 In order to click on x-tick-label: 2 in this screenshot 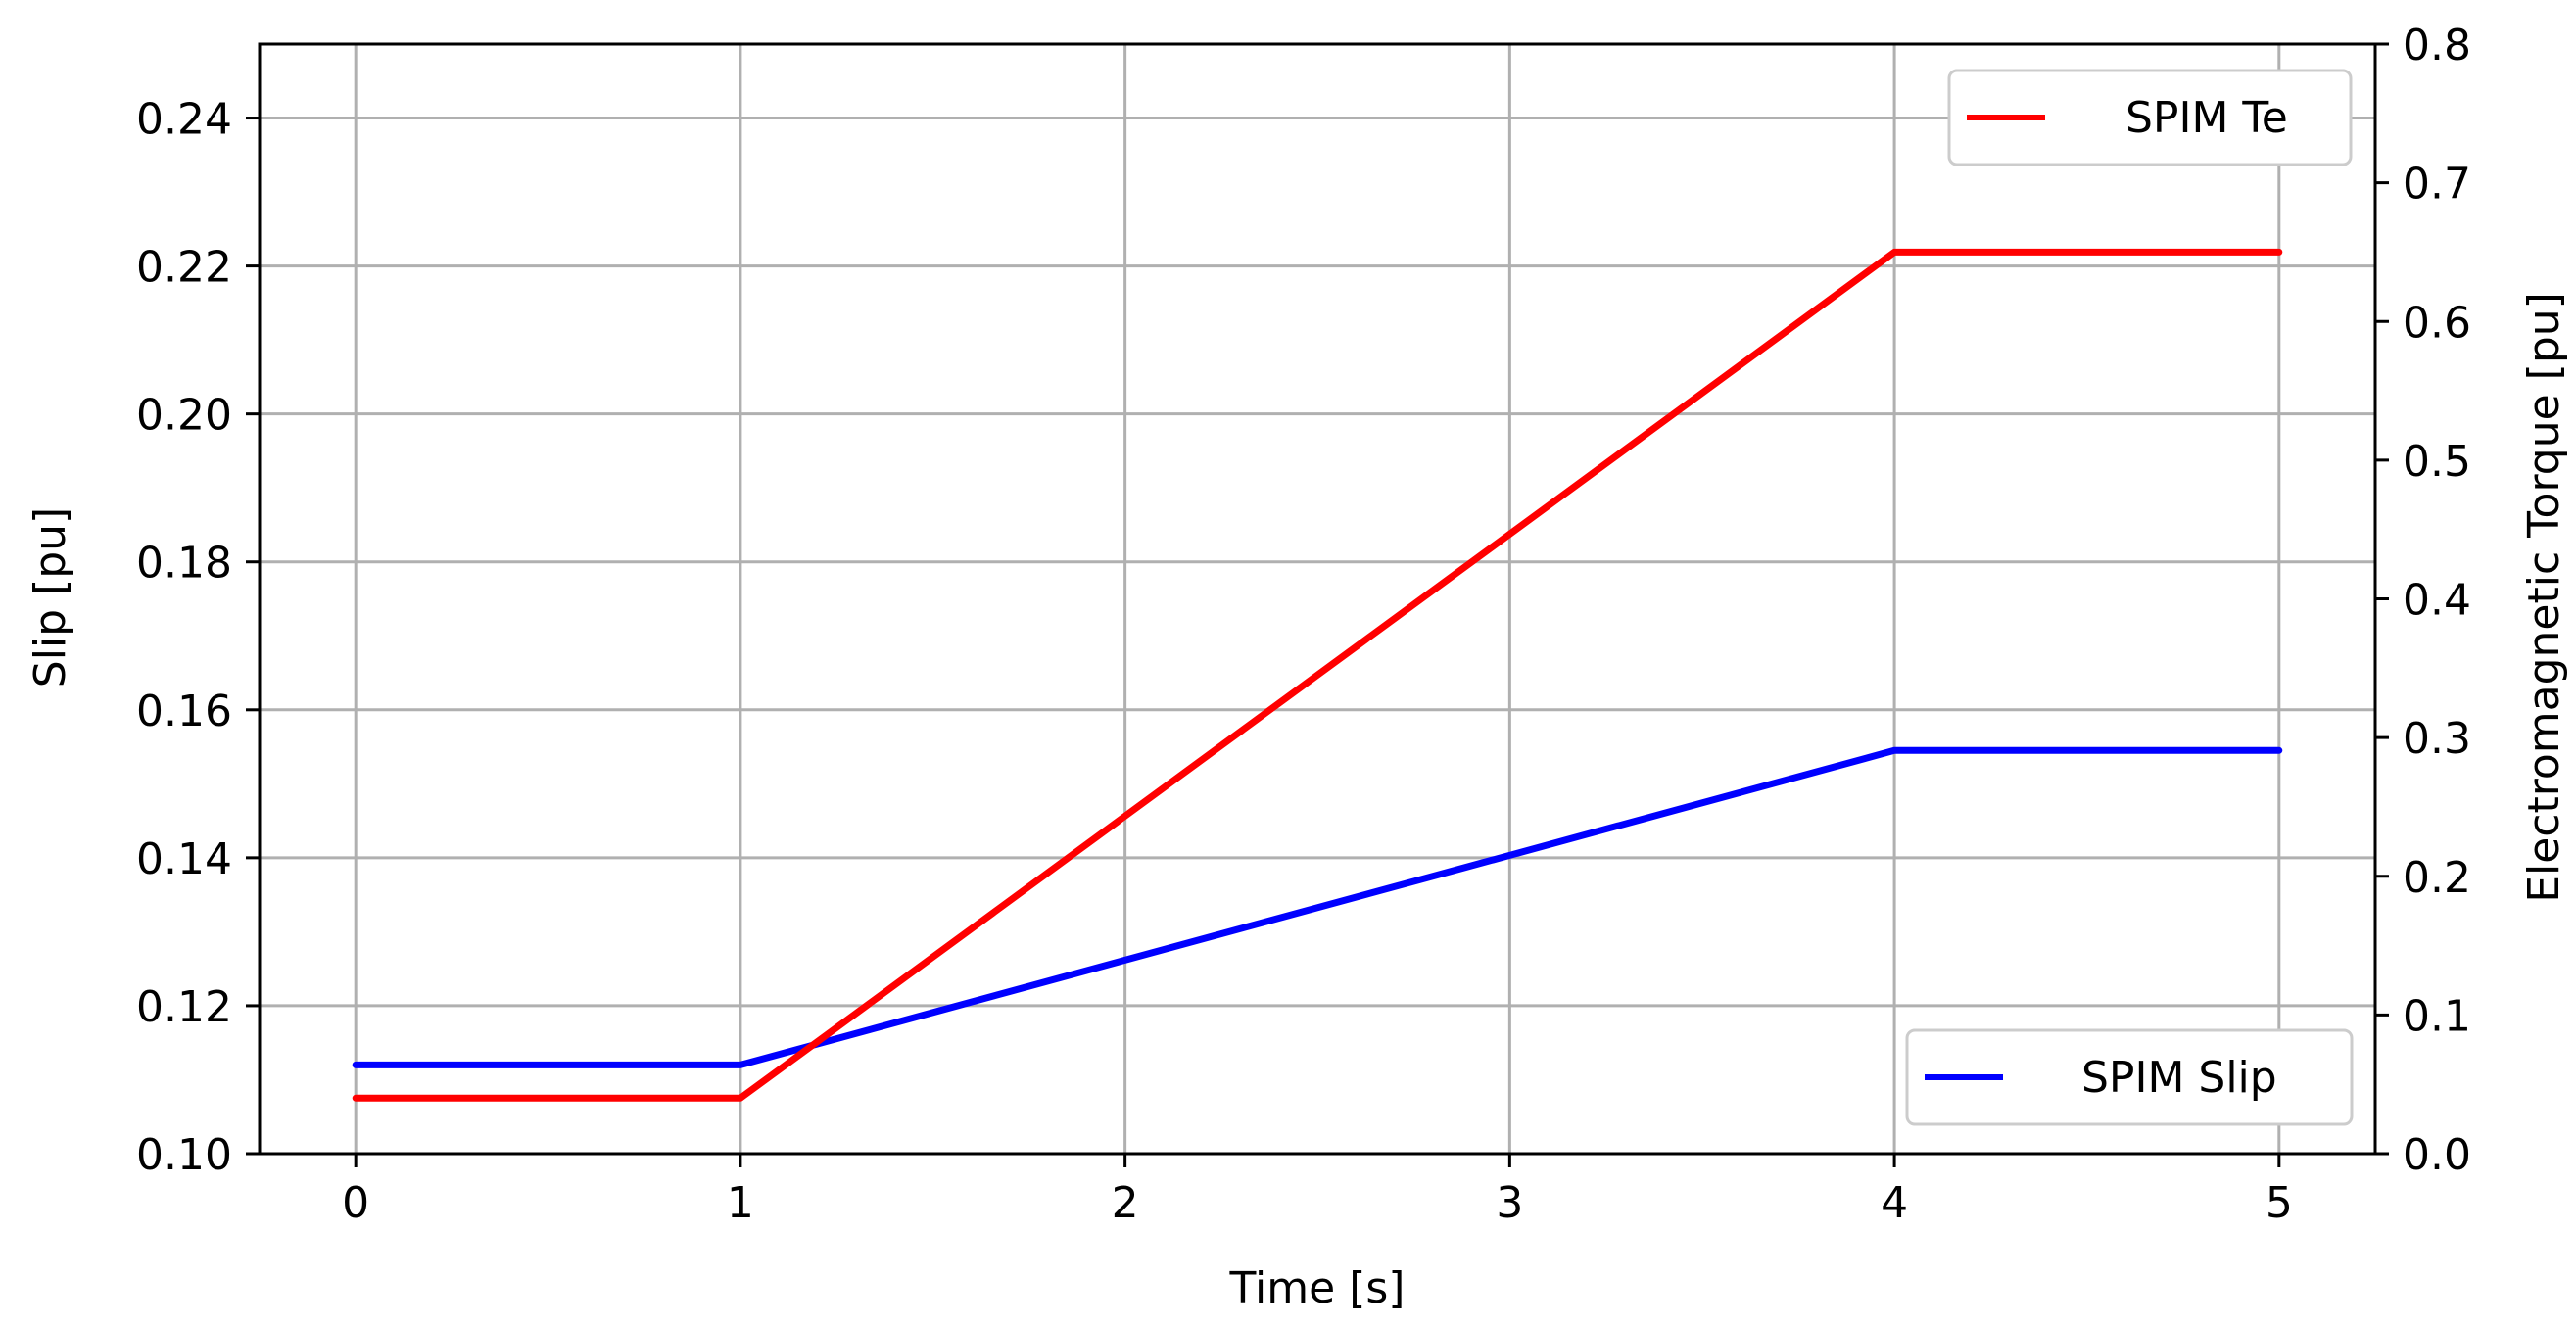, I will do `click(1125, 1203)`.